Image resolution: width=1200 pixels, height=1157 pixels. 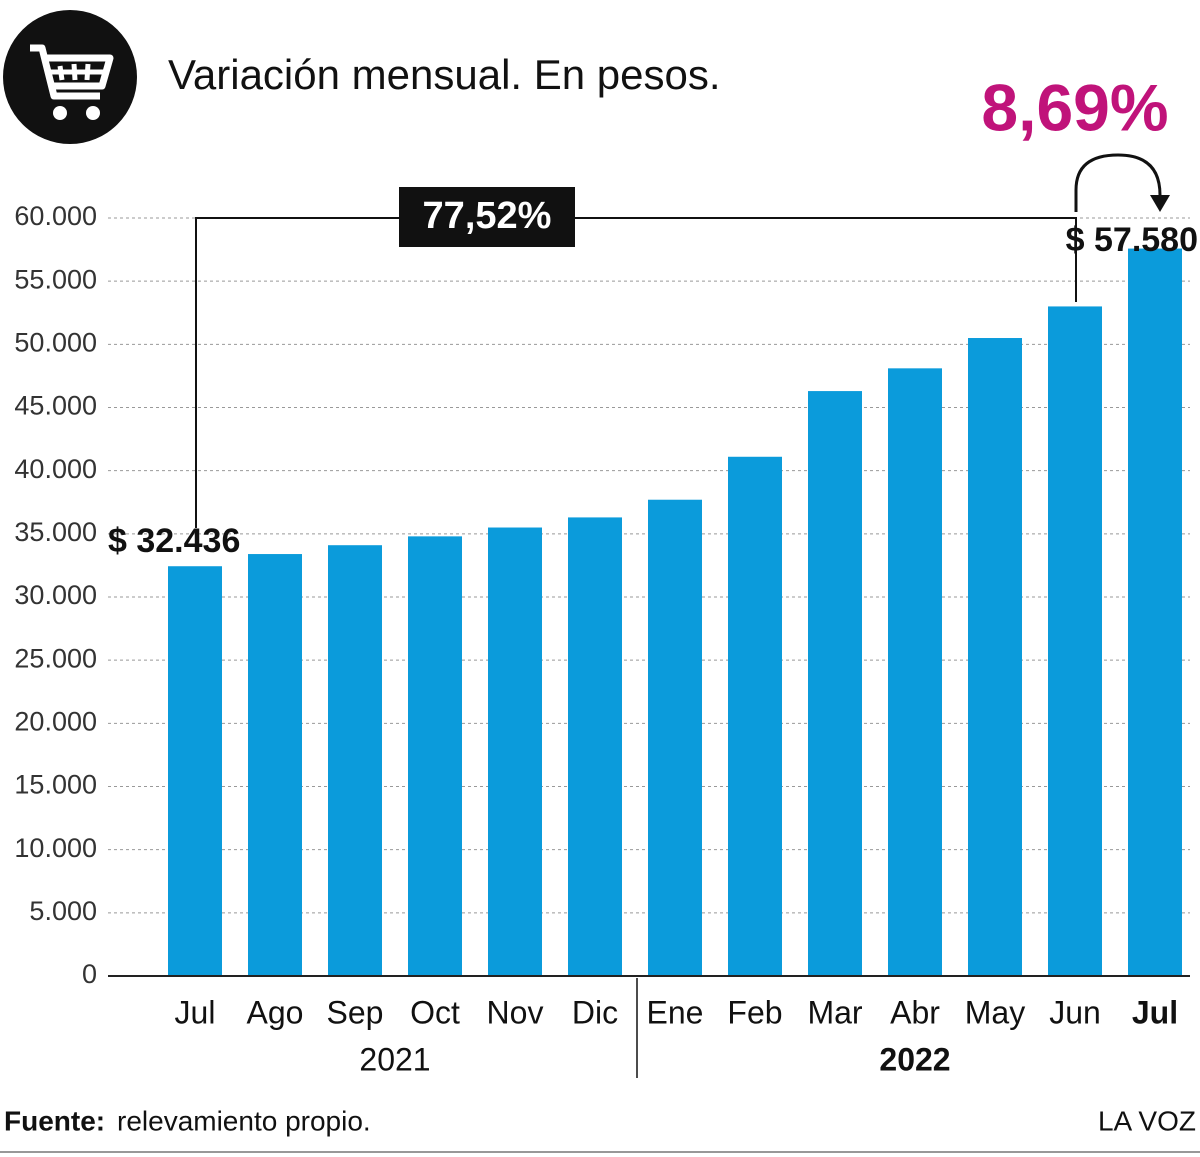 What do you see at coordinates (244, 1120) in the screenshot?
I see `source: relevamiento propio.` at bounding box center [244, 1120].